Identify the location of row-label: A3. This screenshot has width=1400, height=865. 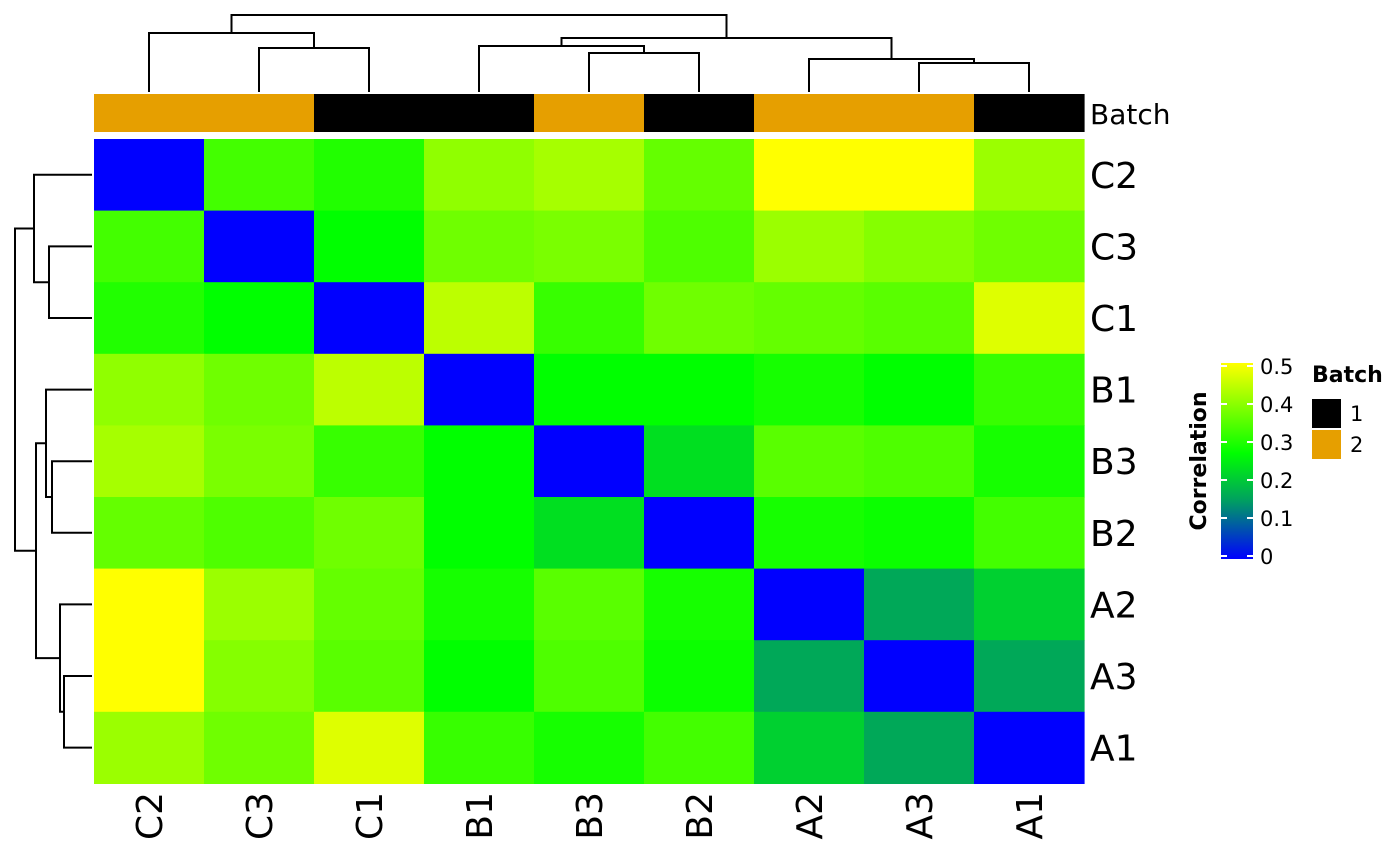
(1114, 677).